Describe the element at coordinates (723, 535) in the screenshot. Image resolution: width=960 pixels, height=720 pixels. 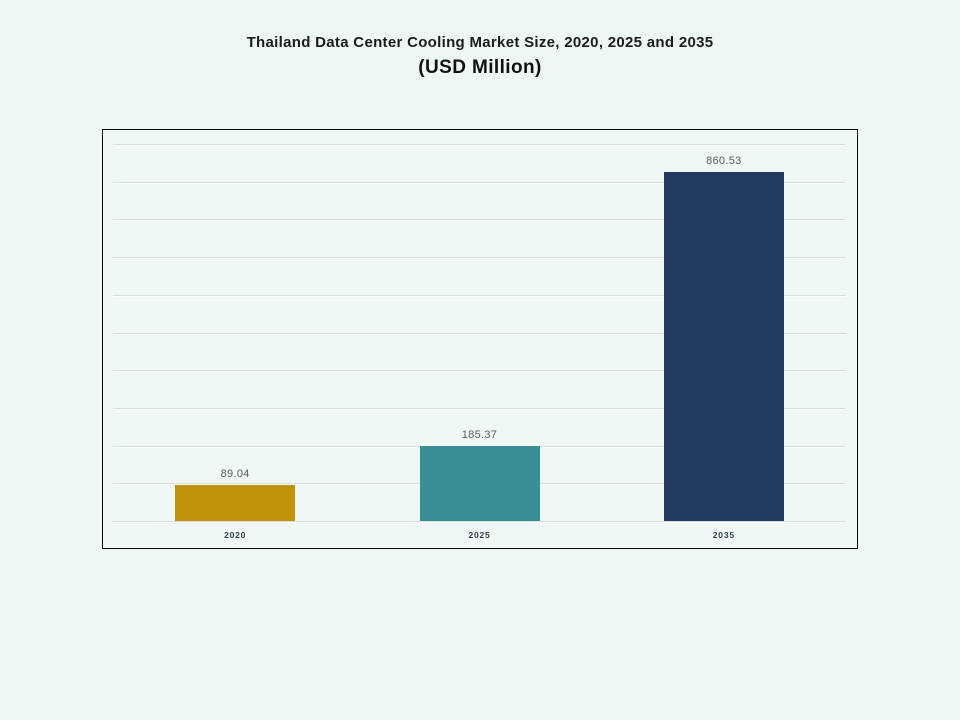
I see `bar-category-label: 2035` at that location.